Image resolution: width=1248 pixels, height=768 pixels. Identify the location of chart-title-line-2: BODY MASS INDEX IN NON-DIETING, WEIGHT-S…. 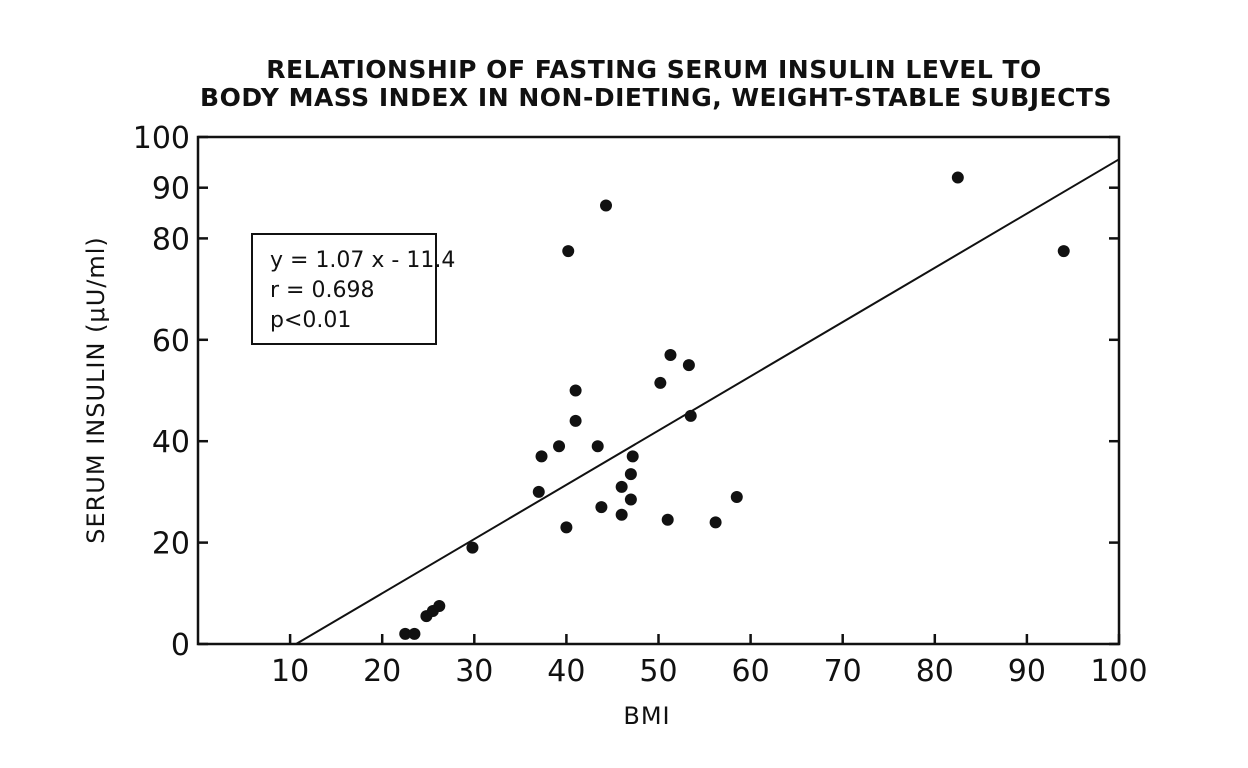
(656, 97).